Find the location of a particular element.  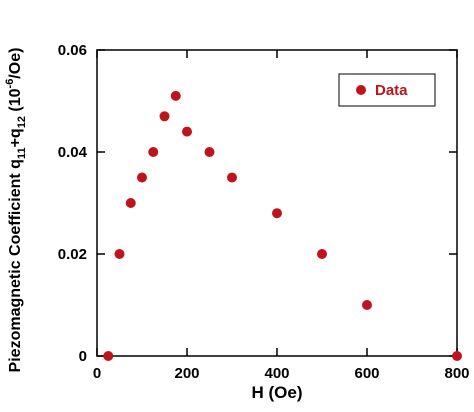

legend-marker is located at coordinates (361, 90).